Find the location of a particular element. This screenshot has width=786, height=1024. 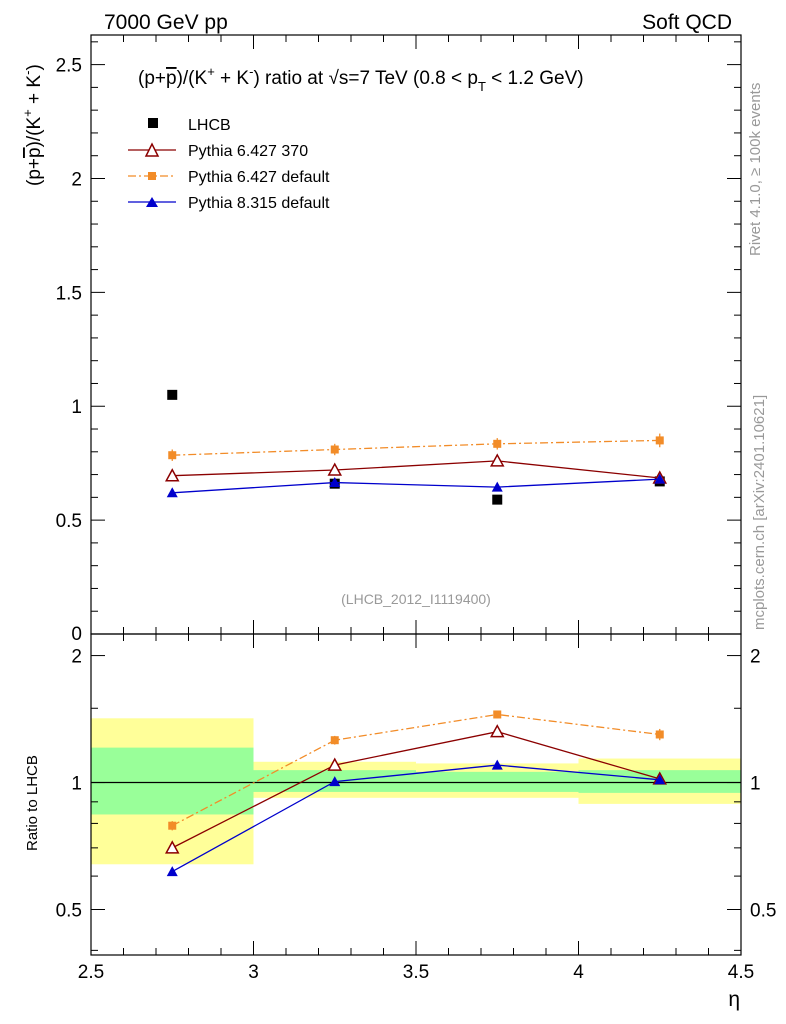

title-plus: + is located at coordinates (211, 71).